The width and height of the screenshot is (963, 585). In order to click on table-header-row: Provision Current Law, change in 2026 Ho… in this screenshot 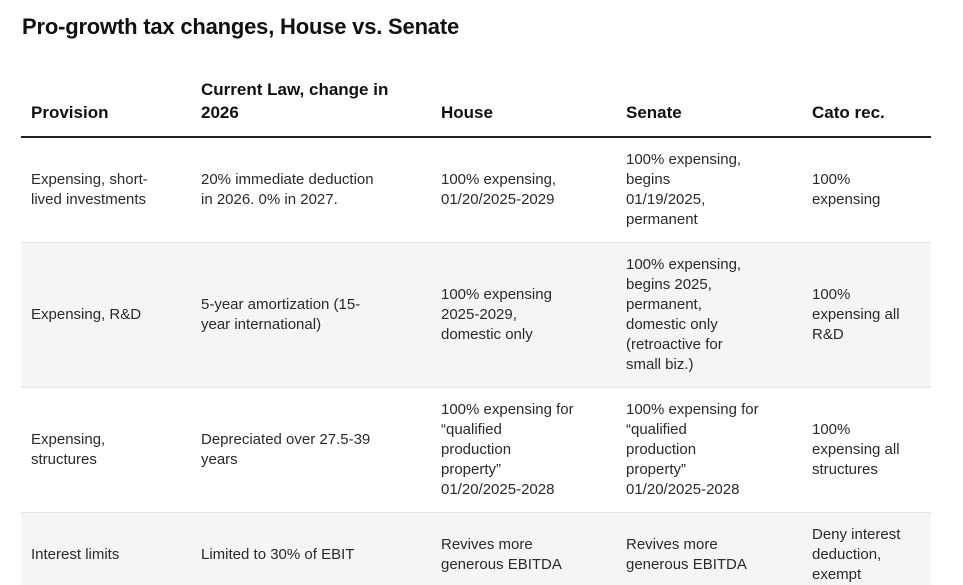, I will do `click(476, 108)`.